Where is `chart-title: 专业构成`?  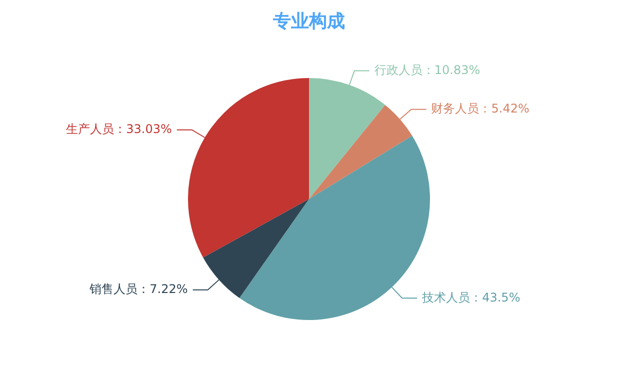 chart-title: 专业构成 is located at coordinates (309, 21).